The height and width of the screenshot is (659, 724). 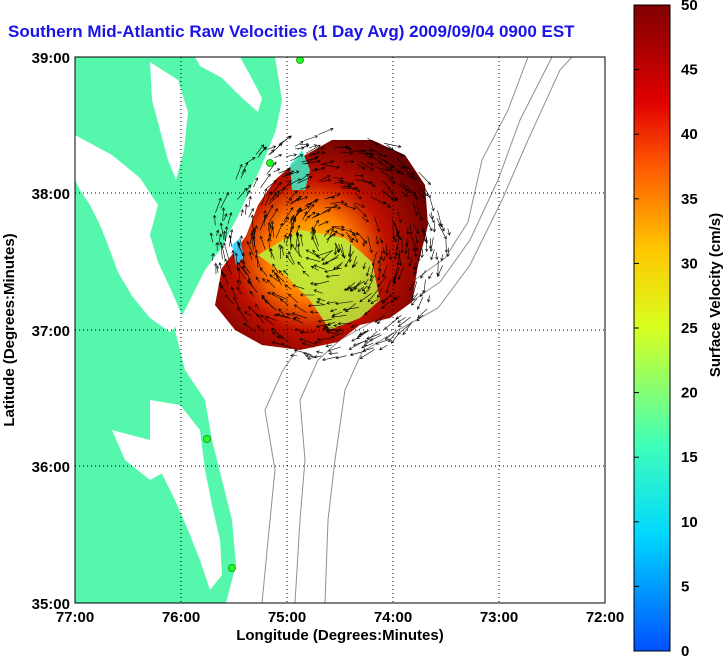 What do you see at coordinates (689, 457) in the screenshot?
I see `colorbar-tick-label: 15` at bounding box center [689, 457].